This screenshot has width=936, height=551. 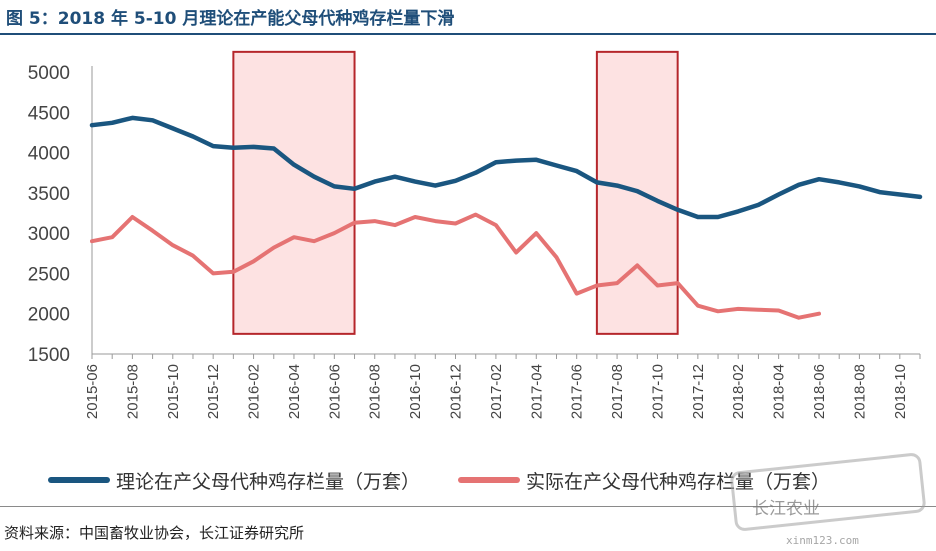 What do you see at coordinates (49, 154) in the screenshot?
I see `y-tick-label-4000: 4000` at bounding box center [49, 154].